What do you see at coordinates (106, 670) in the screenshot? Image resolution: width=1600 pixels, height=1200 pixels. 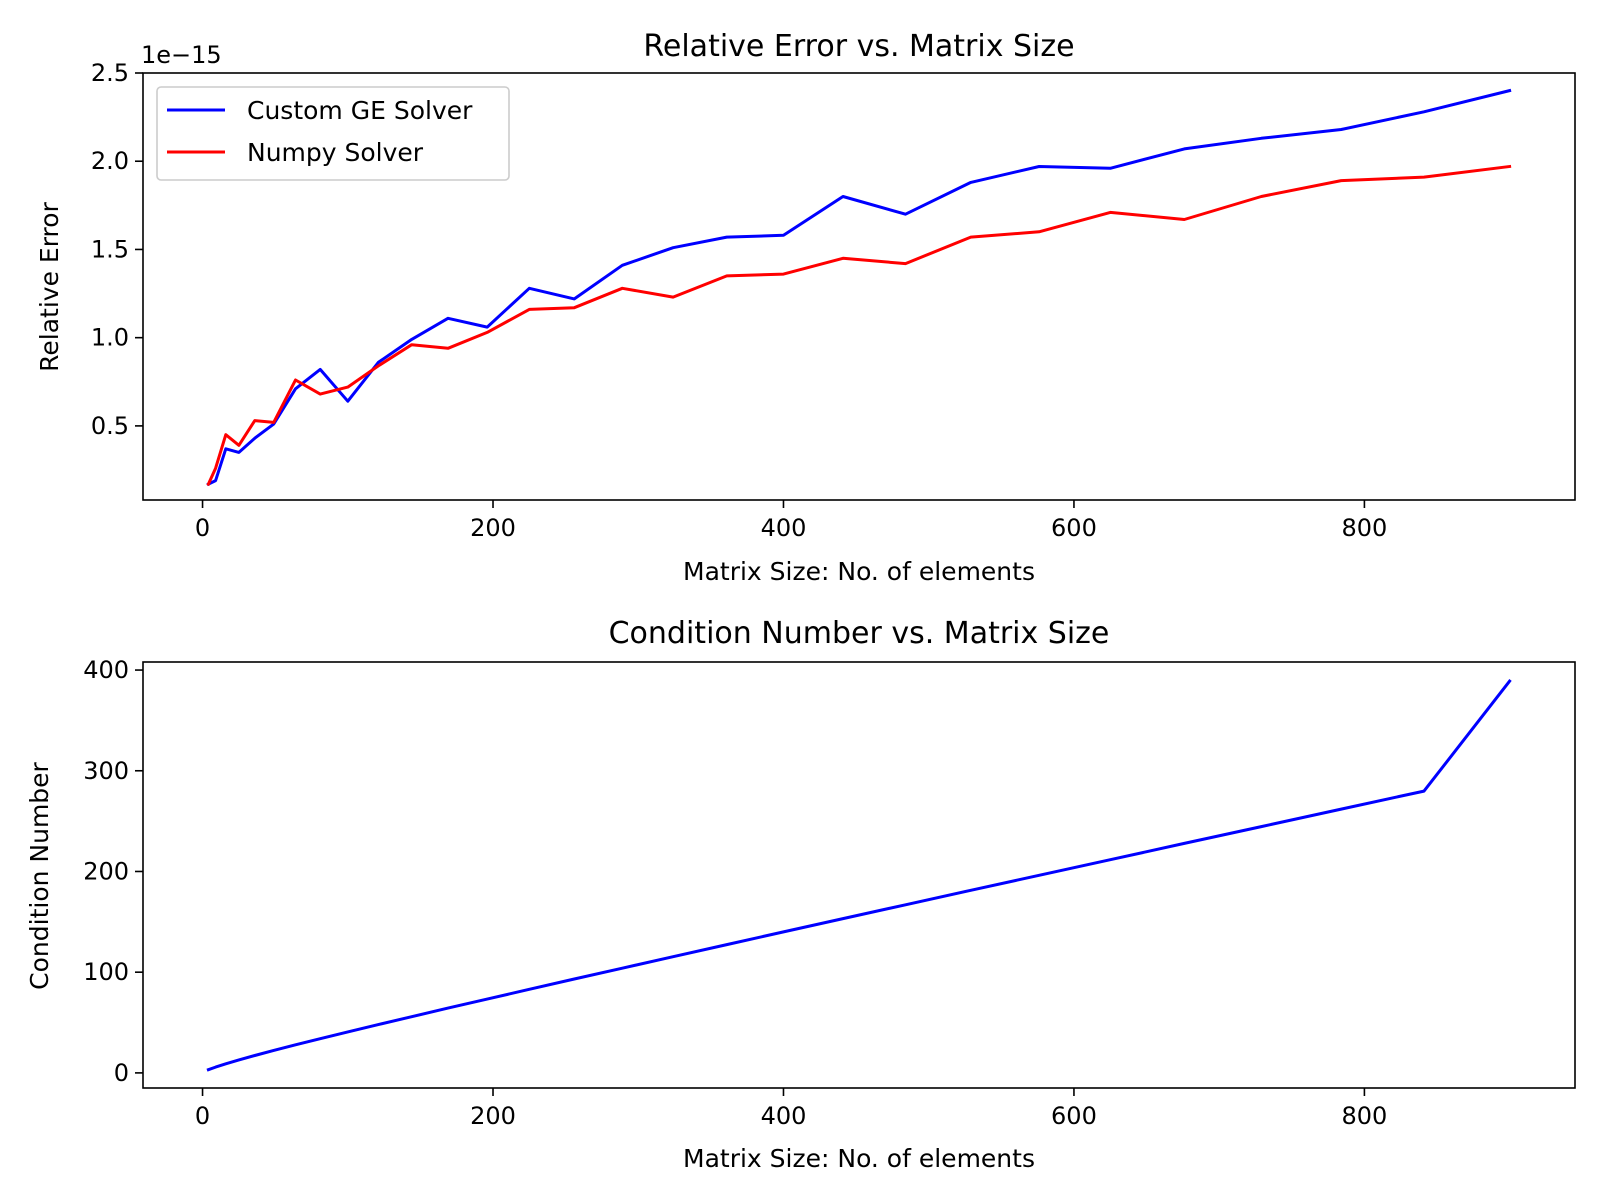 I see `y-tick-label: 400` at bounding box center [106, 670].